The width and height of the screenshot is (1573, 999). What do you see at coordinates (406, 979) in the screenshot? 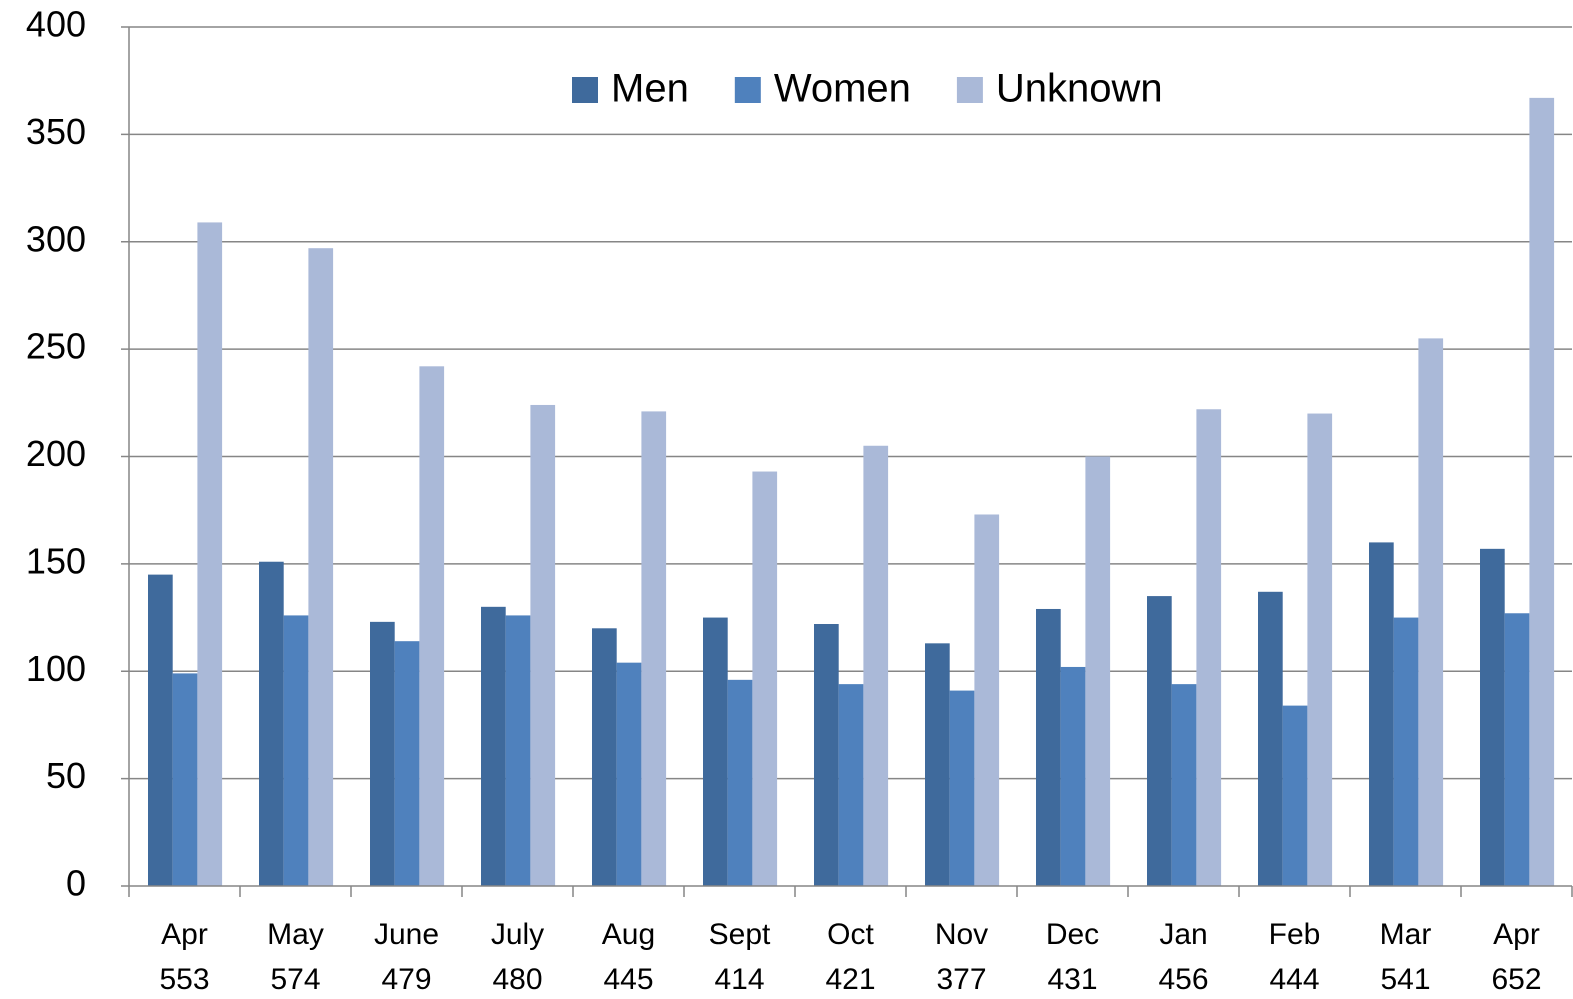
I see `x-tick-label: 479` at bounding box center [406, 979].